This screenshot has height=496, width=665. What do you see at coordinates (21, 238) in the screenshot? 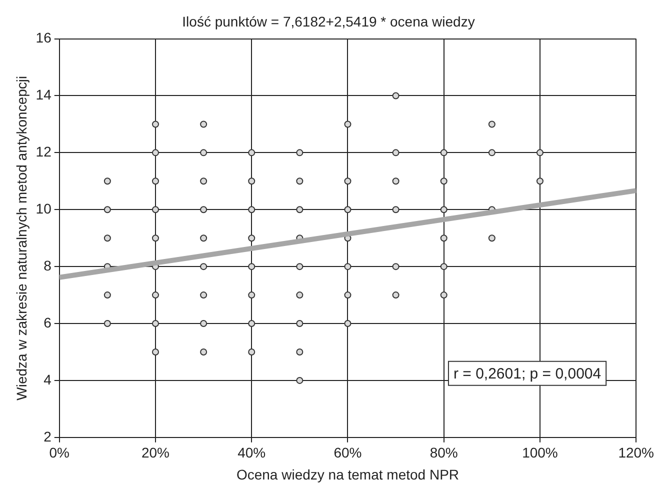
I see `y-axis-title: Wiedza w zakresie naturalnych metod antykoncepcji` at bounding box center [21, 238].